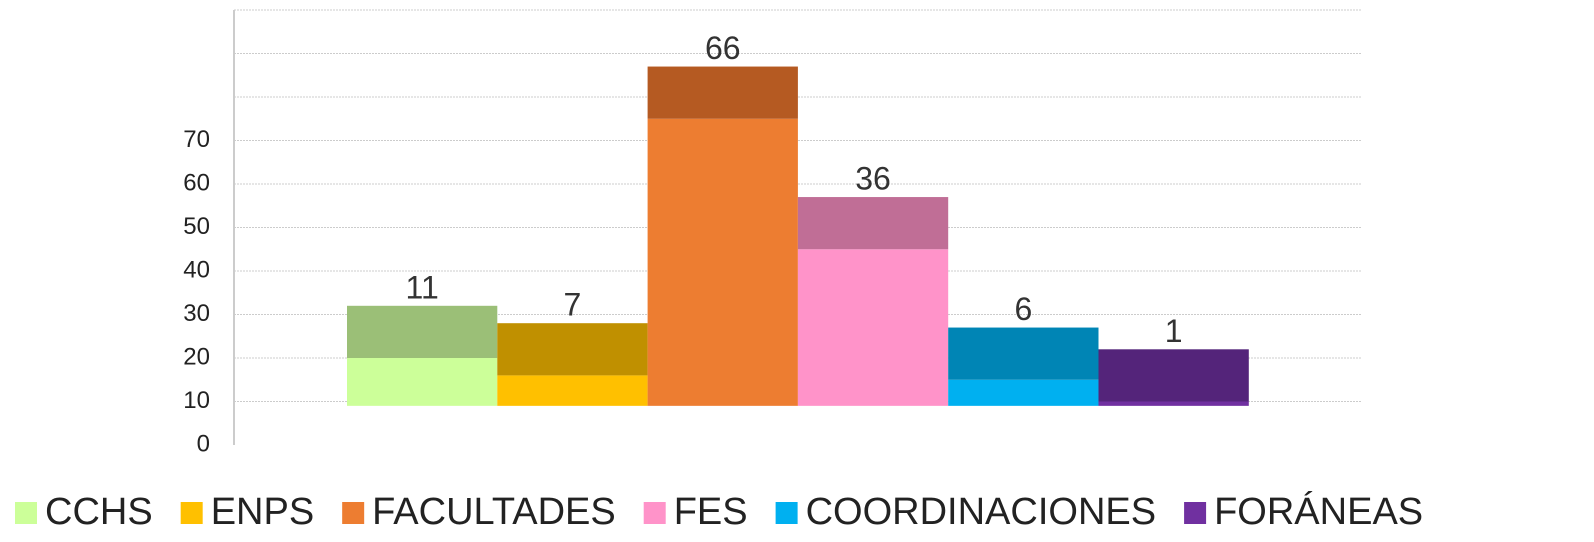 This screenshot has height=542, width=1594. Describe the element at coordinates (573, 305) in the screenshot. I see `data-label: 7` at that location.